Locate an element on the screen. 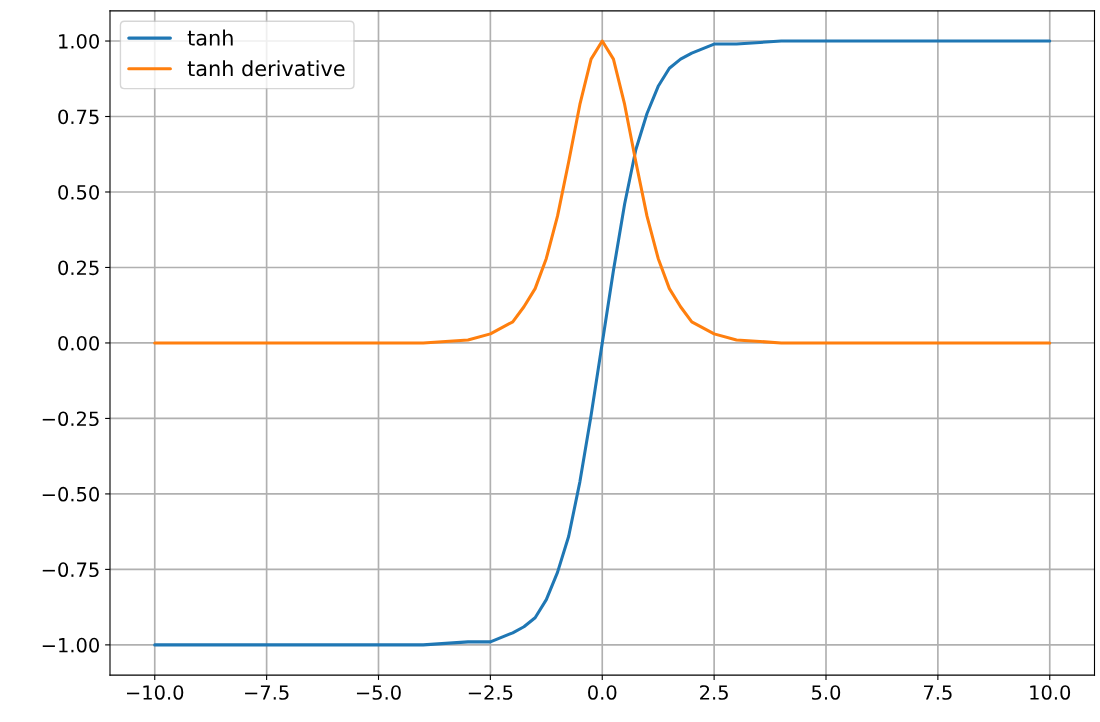 The image size is (1100, 722). x-tick-label: −5.0 is located at coordinates (378, 692).